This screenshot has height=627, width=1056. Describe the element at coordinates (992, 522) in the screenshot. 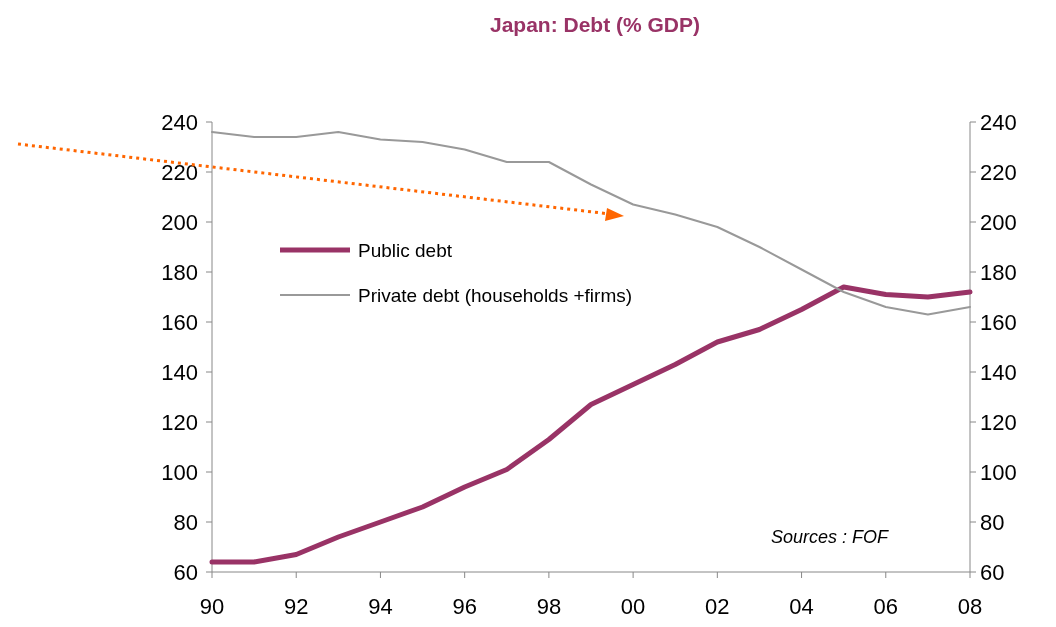

I see `y2-tick-label: 80` at that location.